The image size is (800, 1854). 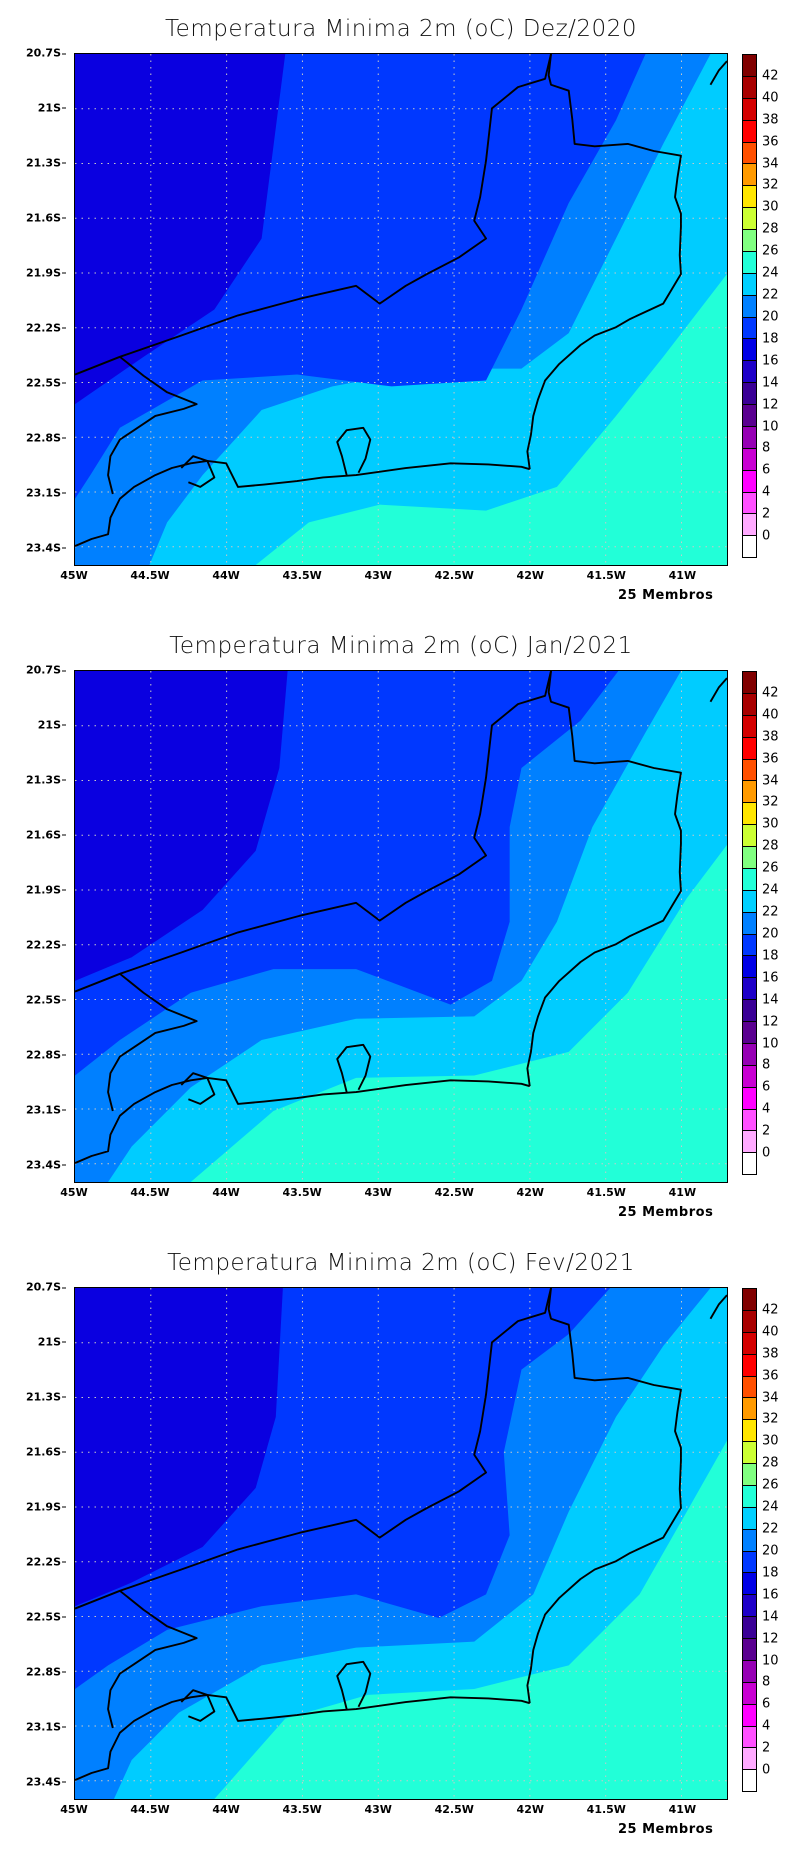 What do you see at coordinates (226, 575) in the screenshot?
I see `lon-tick-label: 44W` at bounding box center [226, 575].